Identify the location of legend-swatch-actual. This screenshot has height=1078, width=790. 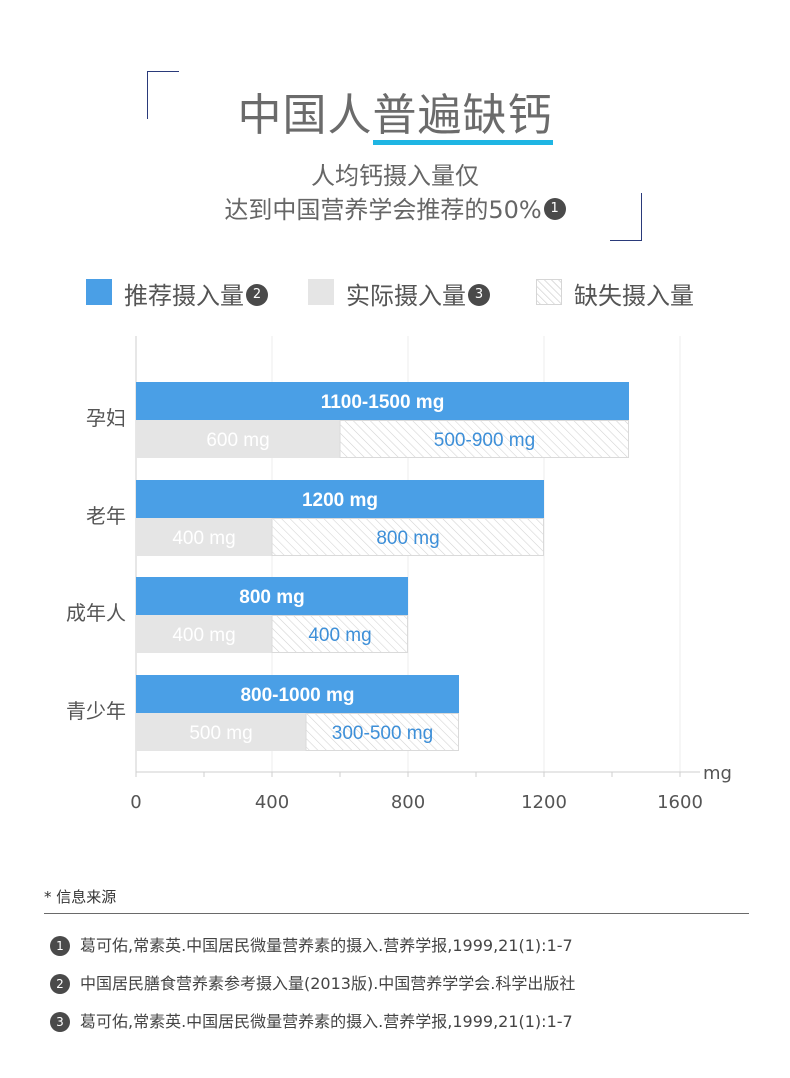
(321, 292).